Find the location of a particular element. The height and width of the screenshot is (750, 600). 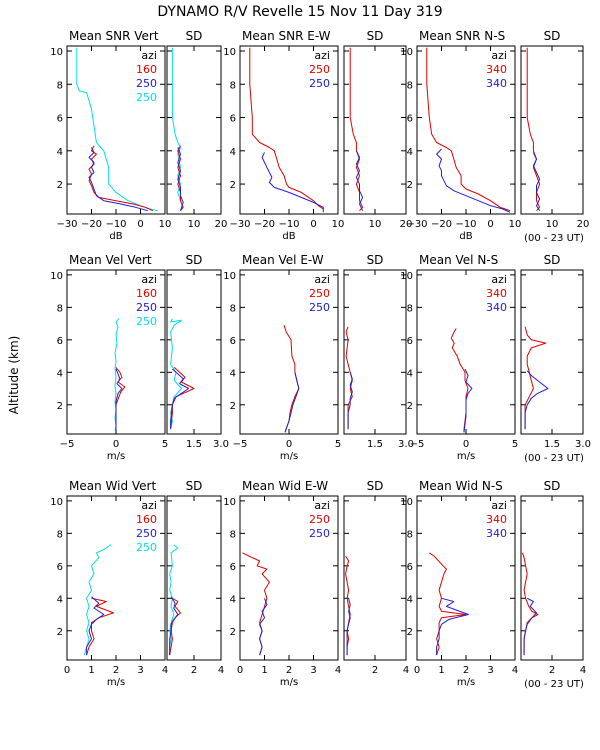

panel-2-3: SD 2 4 is located at coordinates (376, 577).